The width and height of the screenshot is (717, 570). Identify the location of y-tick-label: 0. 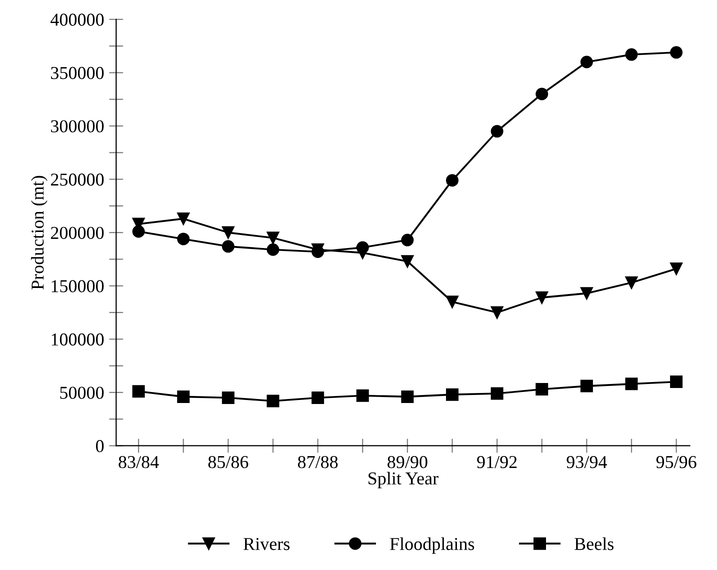
(100, 446).